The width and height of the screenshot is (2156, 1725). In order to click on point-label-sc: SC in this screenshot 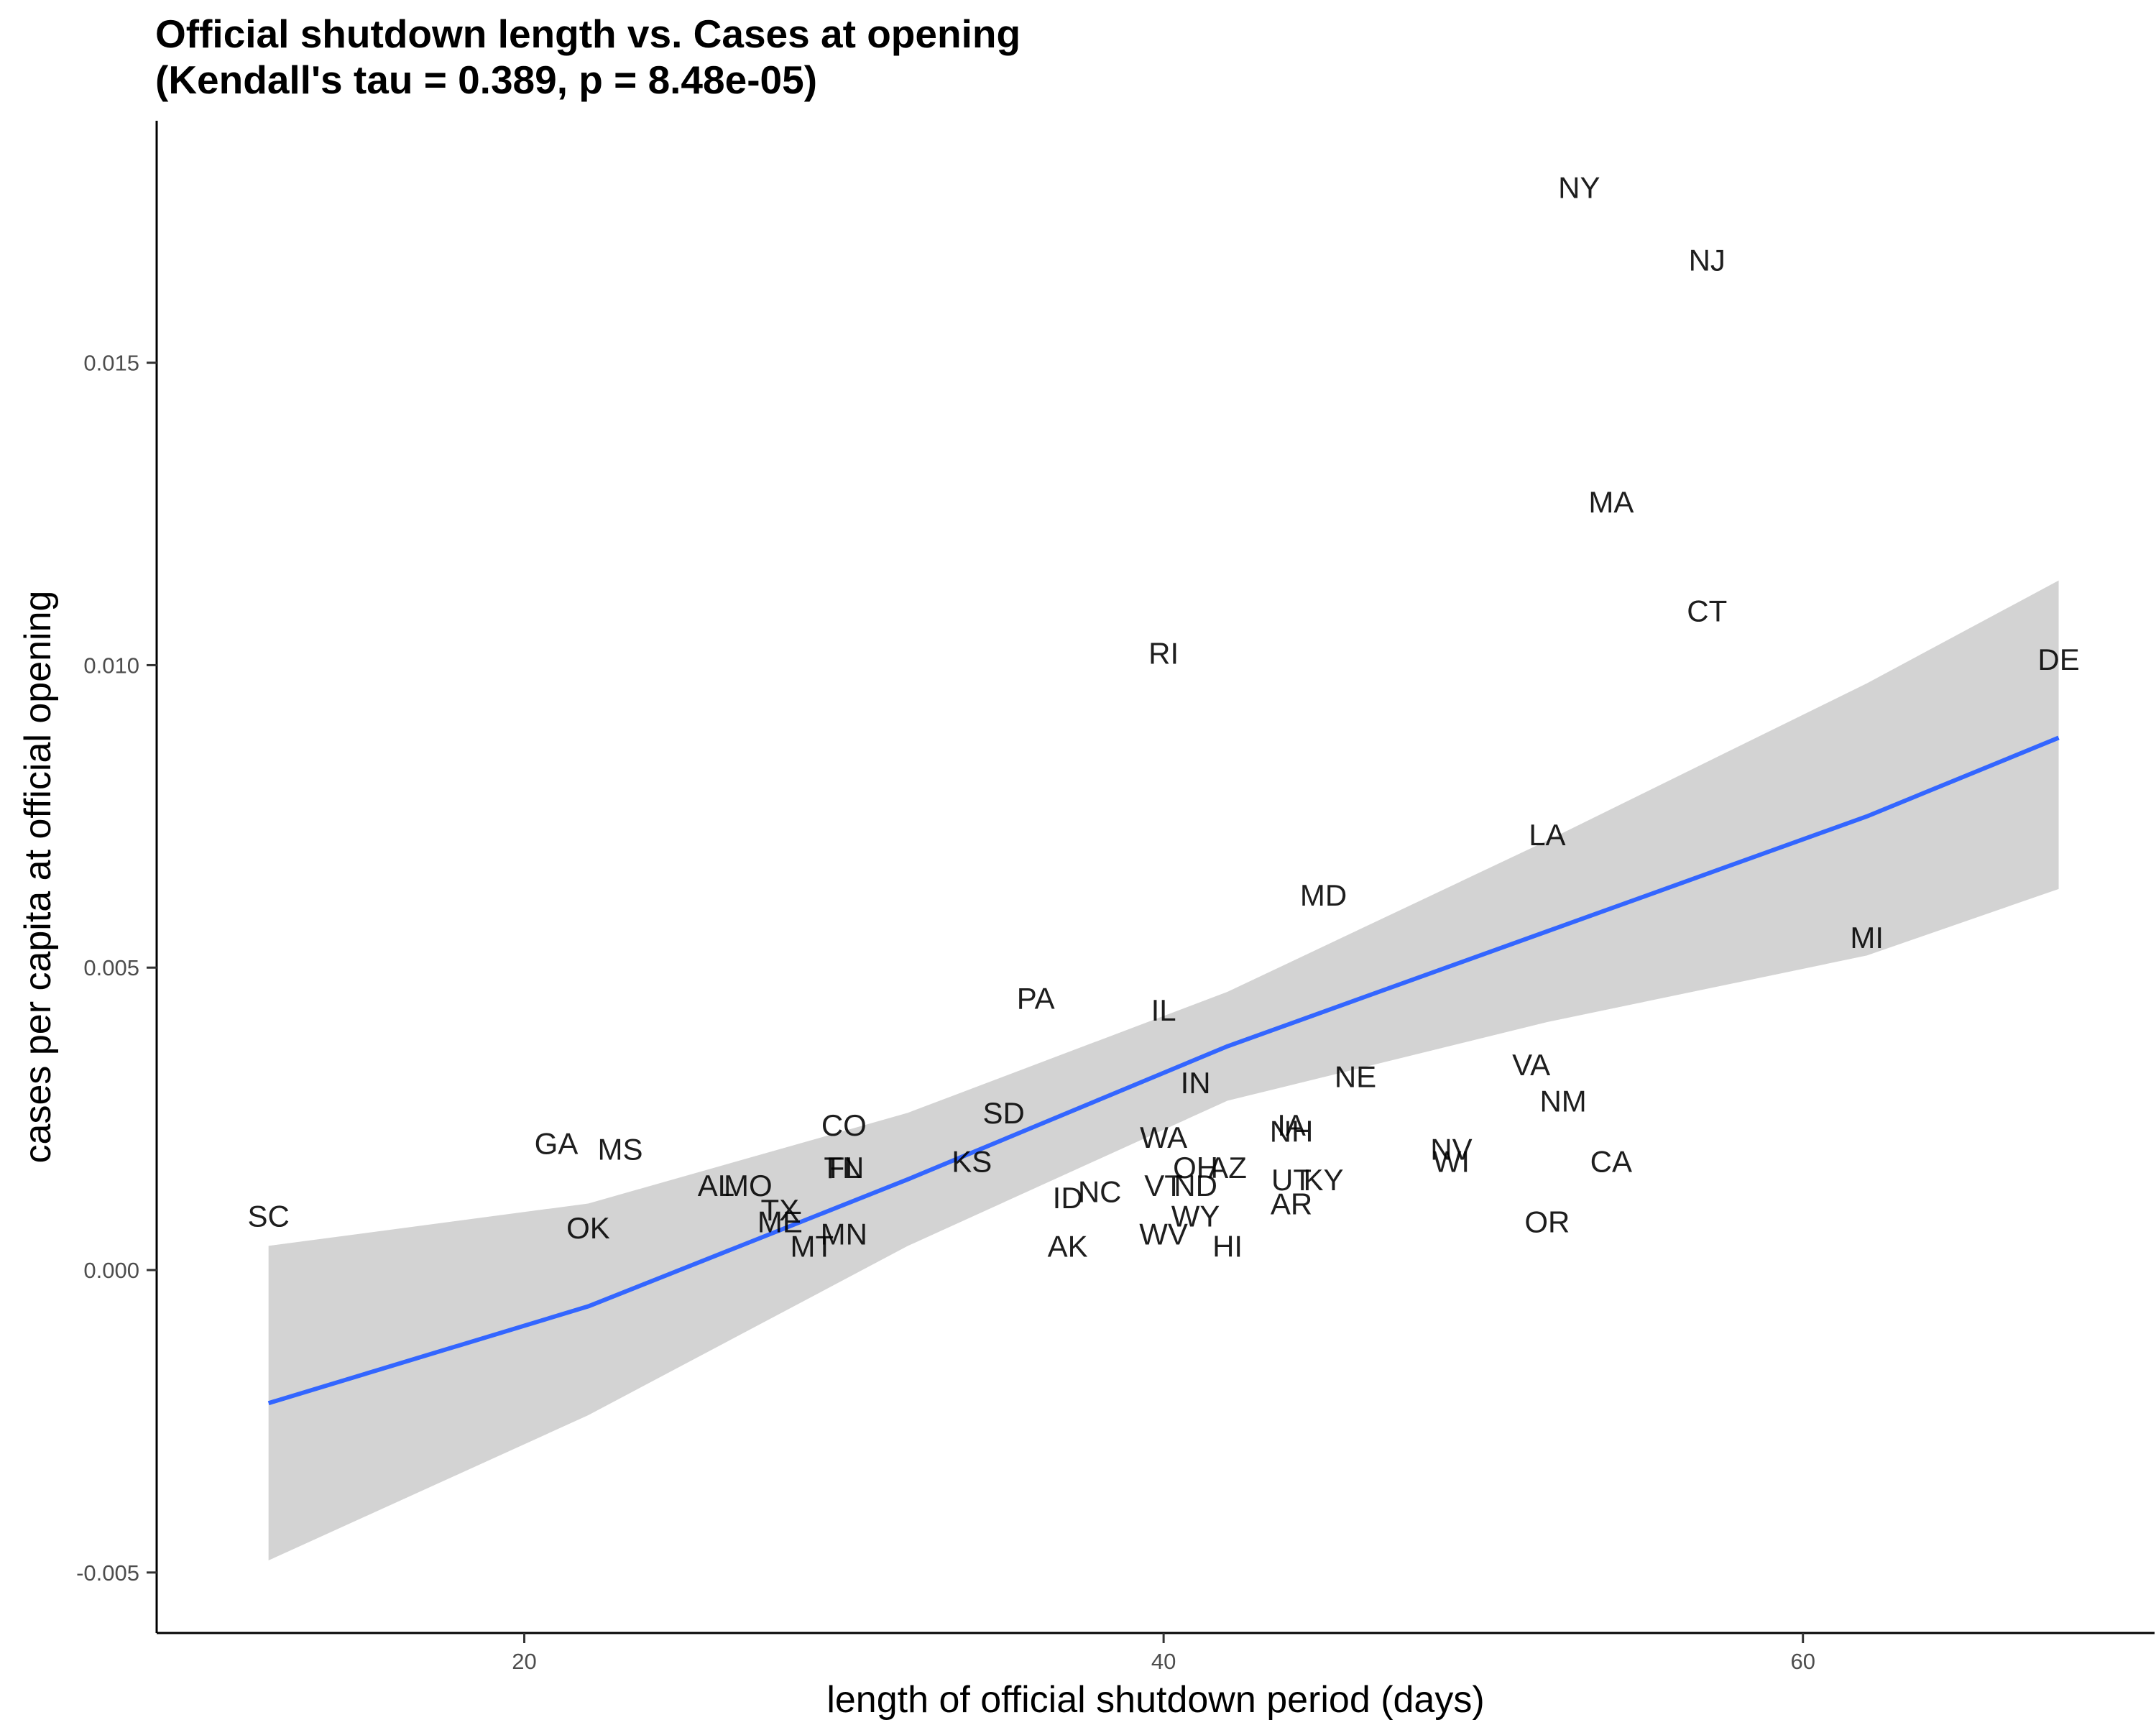, I will do `click(269, 1216)`.